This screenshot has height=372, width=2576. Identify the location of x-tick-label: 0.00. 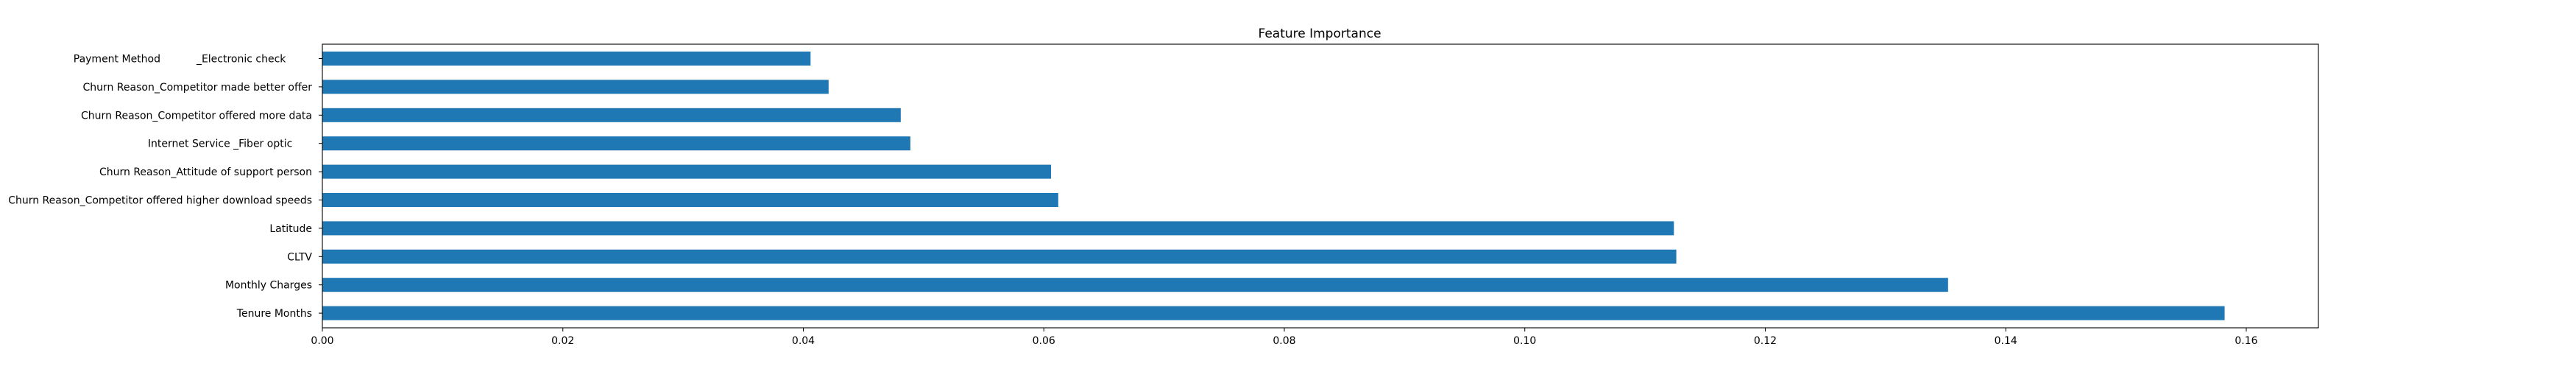
(322, 341).